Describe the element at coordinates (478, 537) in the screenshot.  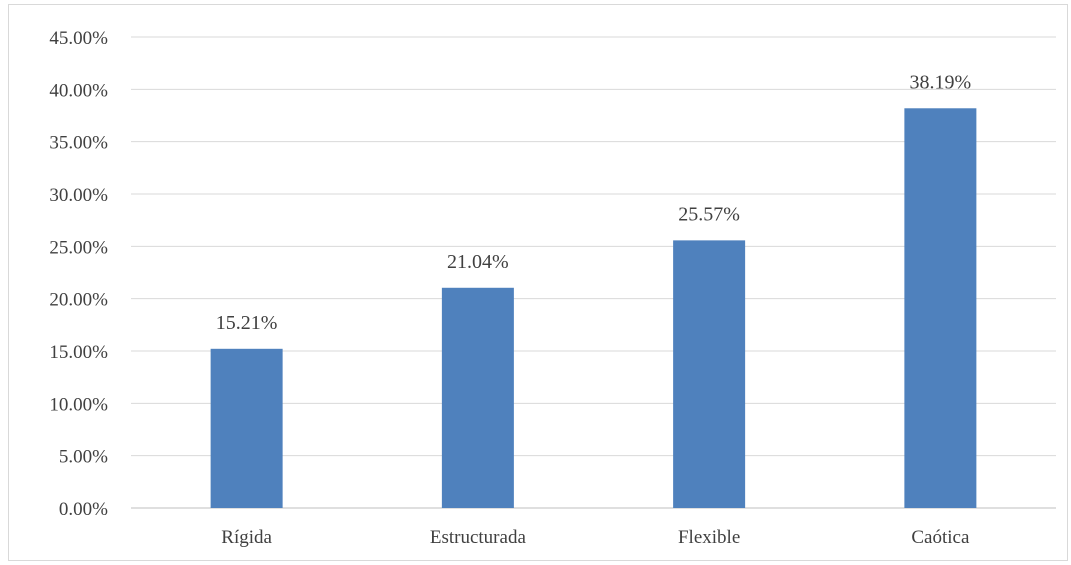
I see `x-category-label: Estructurada` at that location.